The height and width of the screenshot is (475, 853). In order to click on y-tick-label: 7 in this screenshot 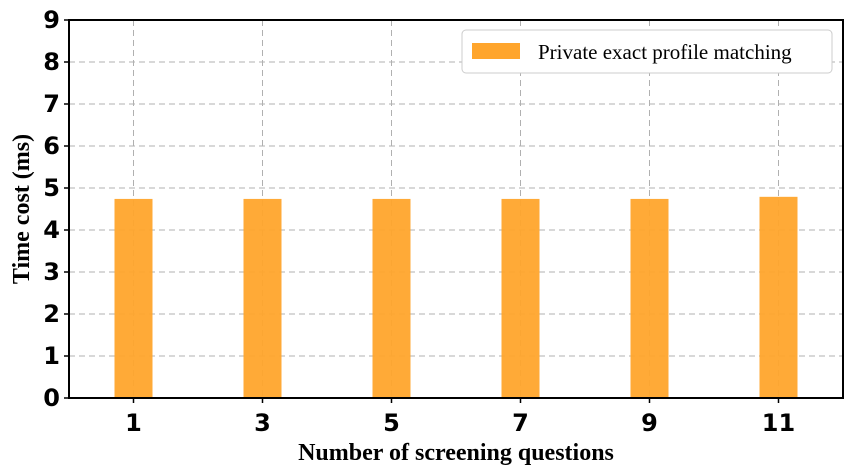, I will do `click(51, 104)`.